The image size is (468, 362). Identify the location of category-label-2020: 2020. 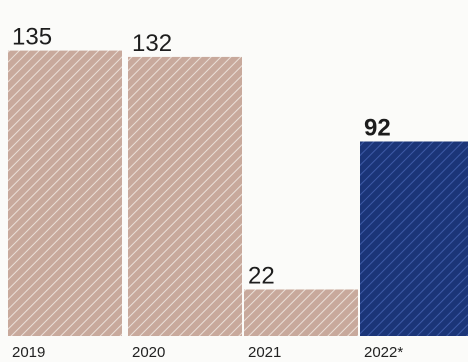
(148, 352).